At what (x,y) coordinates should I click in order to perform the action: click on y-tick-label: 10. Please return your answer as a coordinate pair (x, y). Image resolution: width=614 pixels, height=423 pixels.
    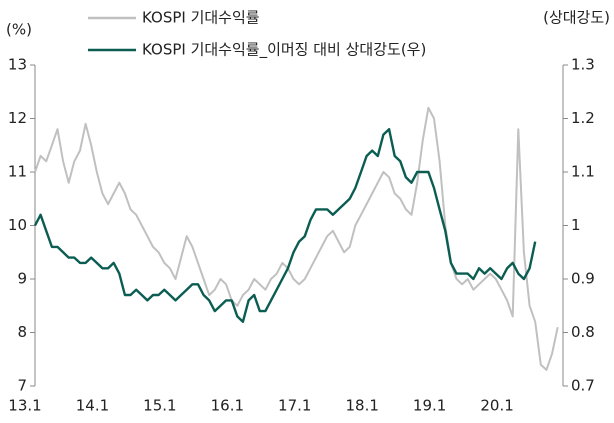
    Looking at the image, I should click on (17, 225).